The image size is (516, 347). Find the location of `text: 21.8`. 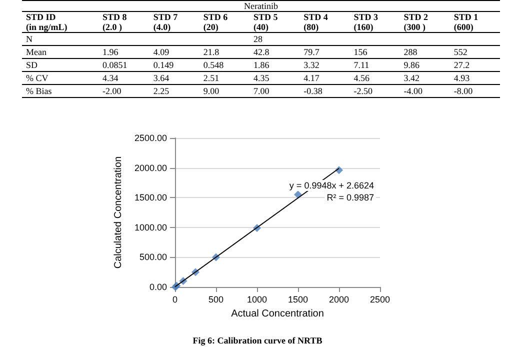

text: 21.8 is located at coordinates (211, 52).